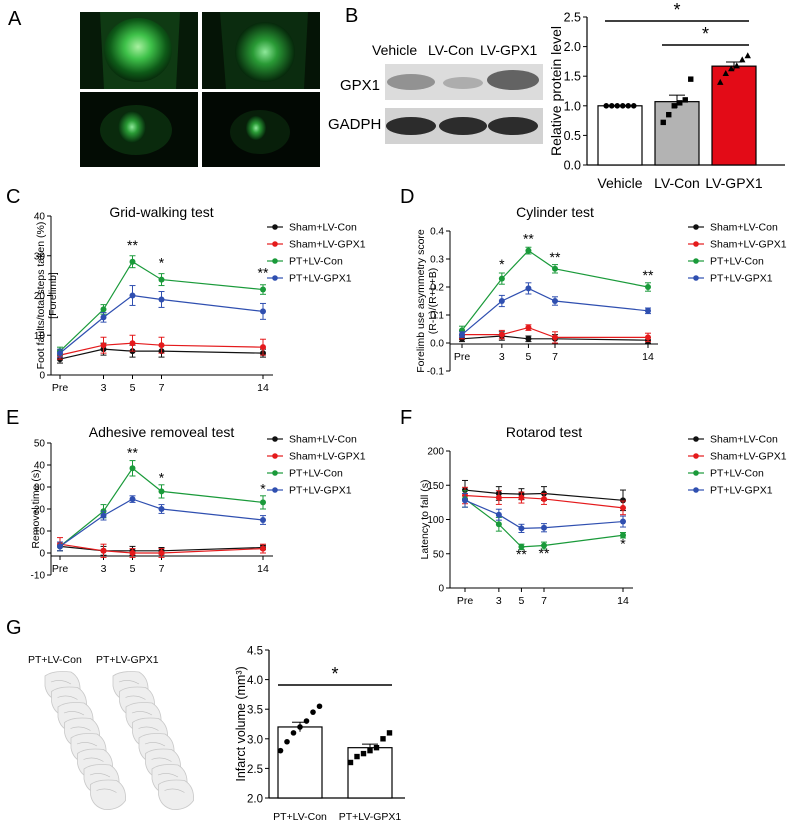  Describe the element at coordinates (544, 513) in the screenshot. I see `series-pt-lv-gpx1` at that location.